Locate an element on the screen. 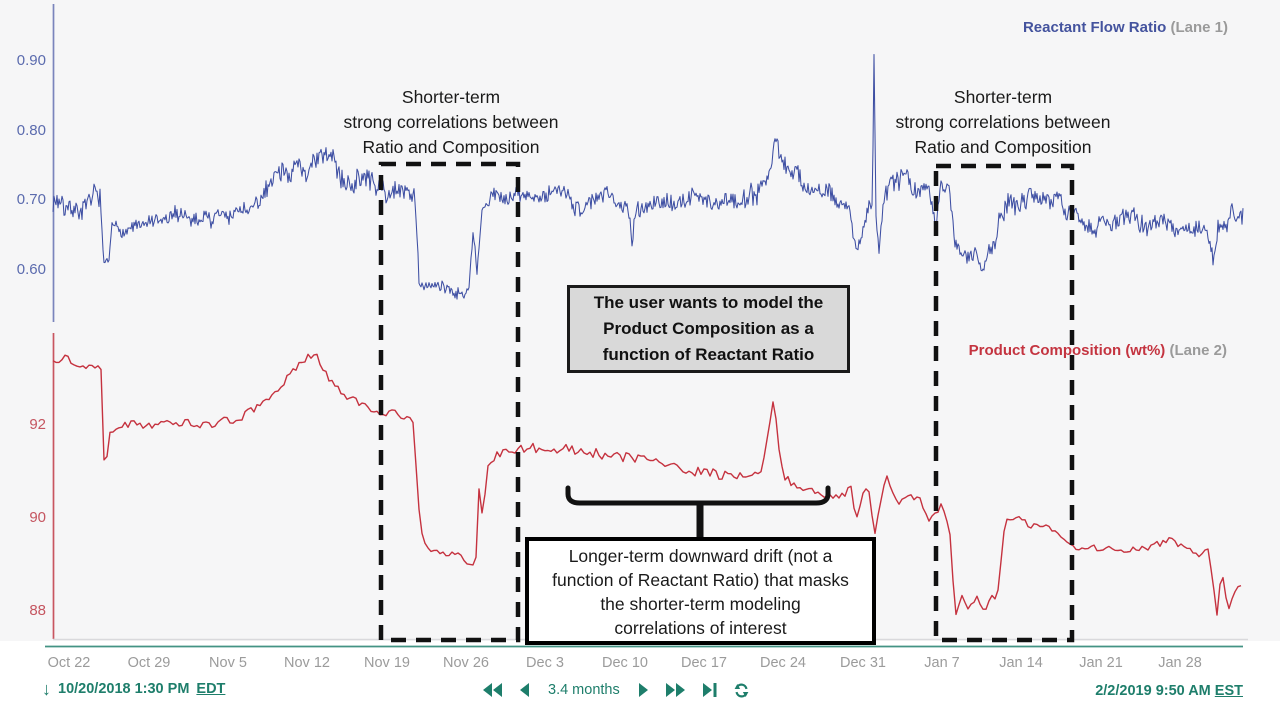 This screenshot has width=1280, height=720. x-axis-date-label: Jan 28 is located at coordinates (1180, 663).